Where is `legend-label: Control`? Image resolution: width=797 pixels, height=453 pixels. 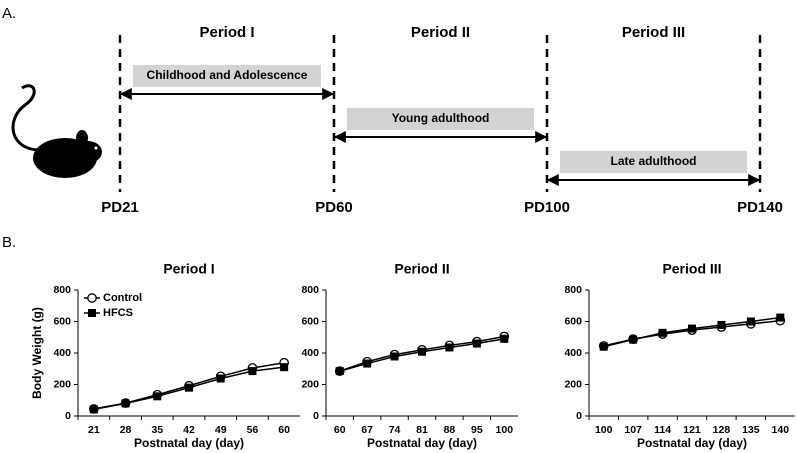
legend-label: Control is located at coordinates (122, 298).